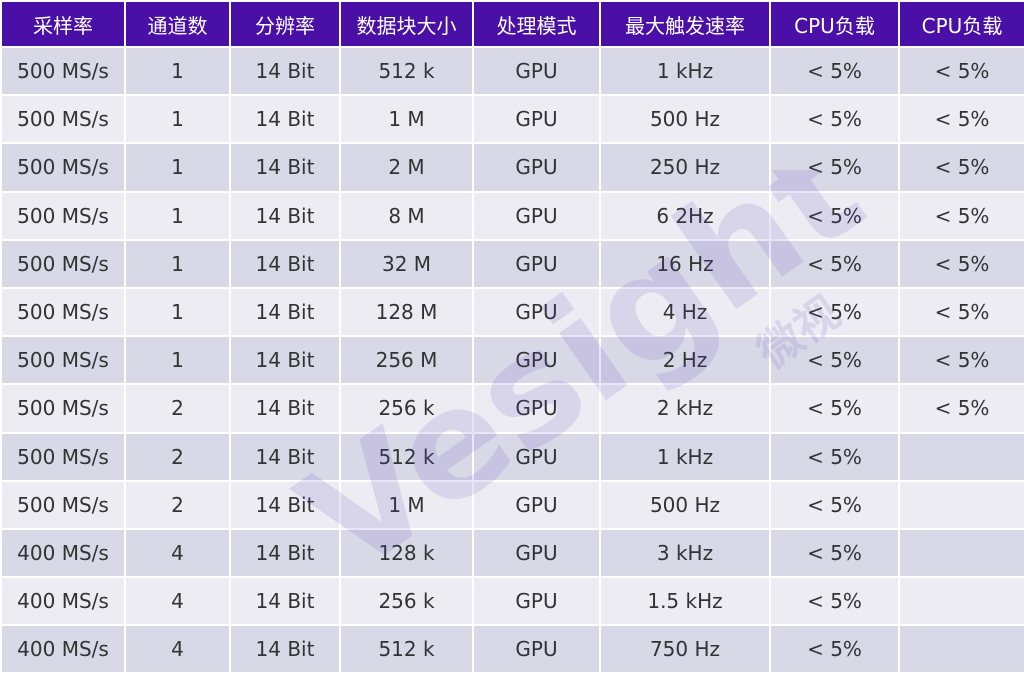 The width and height of the screenshot is (1024, 677). I want to click on table-row: 500 MS/s 1 14 Bit 128 M GPU 4 Hz < 5% < 5%, so click(513, 312).